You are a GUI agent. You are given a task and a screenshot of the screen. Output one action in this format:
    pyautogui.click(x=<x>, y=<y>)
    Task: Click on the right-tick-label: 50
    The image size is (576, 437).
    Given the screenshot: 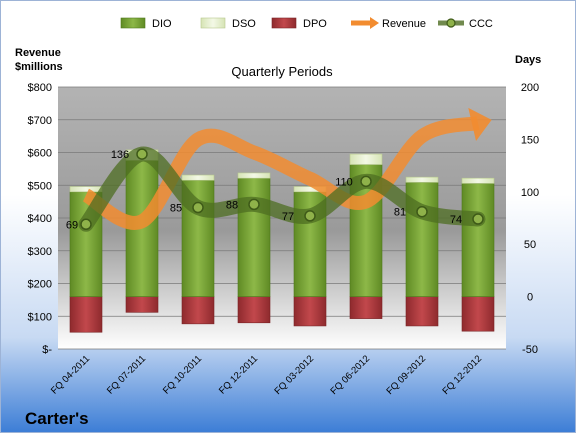 What is the action you would take?
    pyautogui.click(x=530, y=245)
    